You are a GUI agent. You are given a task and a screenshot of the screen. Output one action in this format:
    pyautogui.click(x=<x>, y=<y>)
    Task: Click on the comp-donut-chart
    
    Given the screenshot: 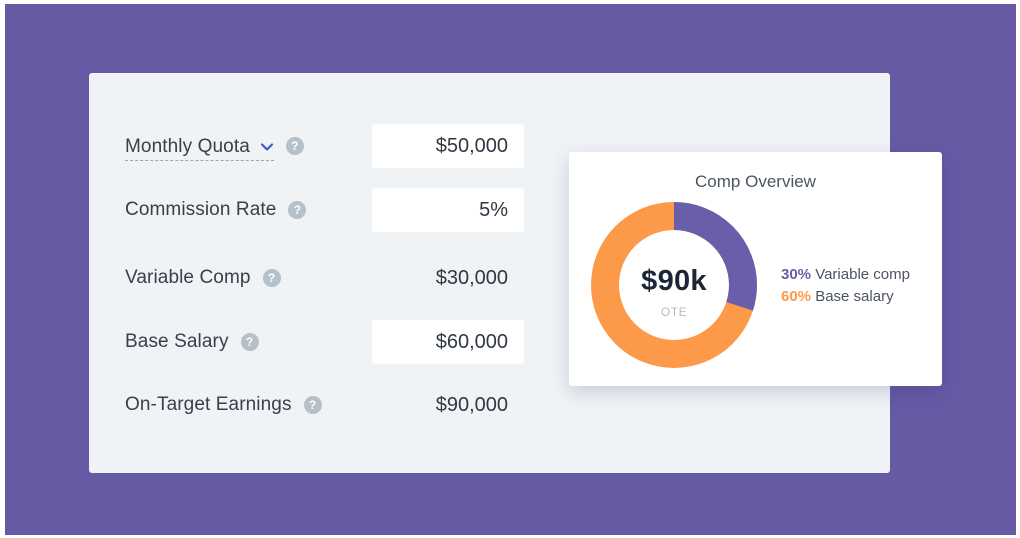 What is the action you would take?
    pyautogui.click(x=674, y=285)
    